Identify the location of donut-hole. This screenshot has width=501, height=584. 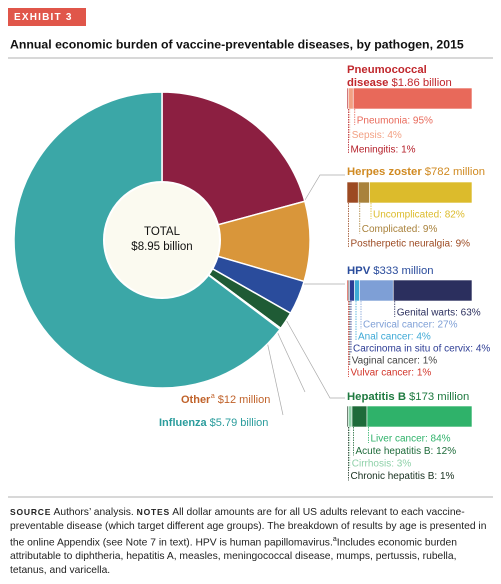
(162, 240).